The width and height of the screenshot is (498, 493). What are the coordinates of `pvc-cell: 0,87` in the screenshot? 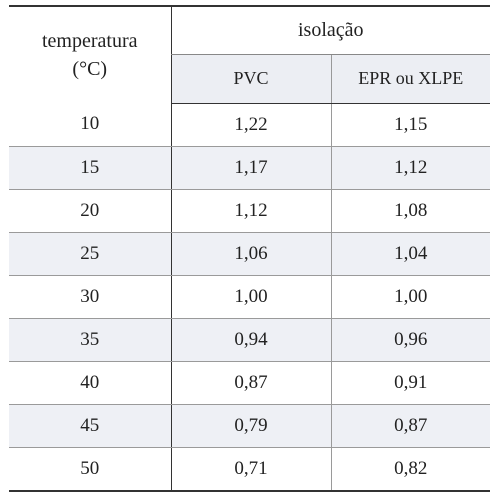 It's located at (251, 383).